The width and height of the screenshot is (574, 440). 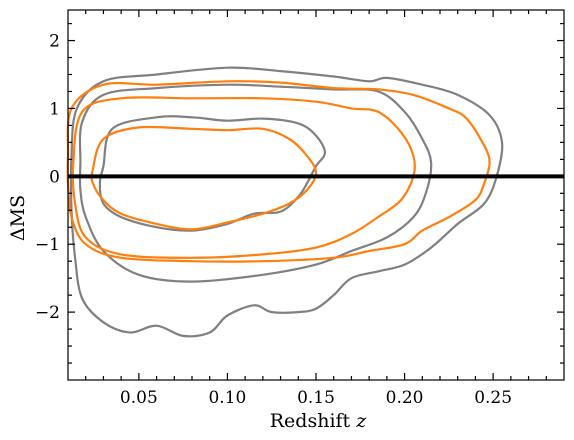 I want to click on x-tick-label: 0.10, so click(x=227, y=398).